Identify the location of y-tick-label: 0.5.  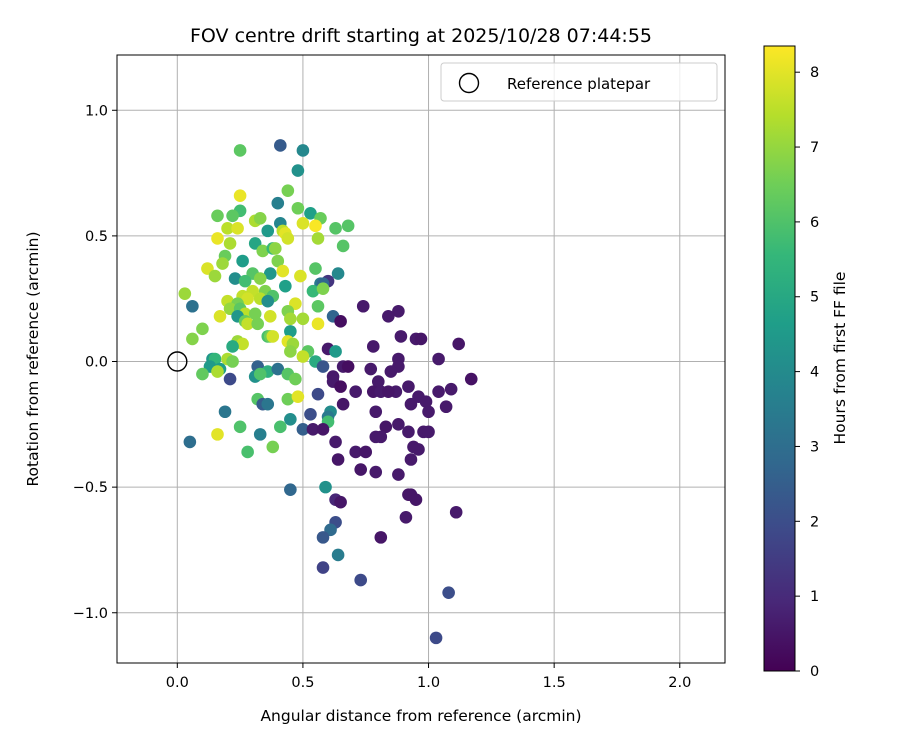
(96, 237).